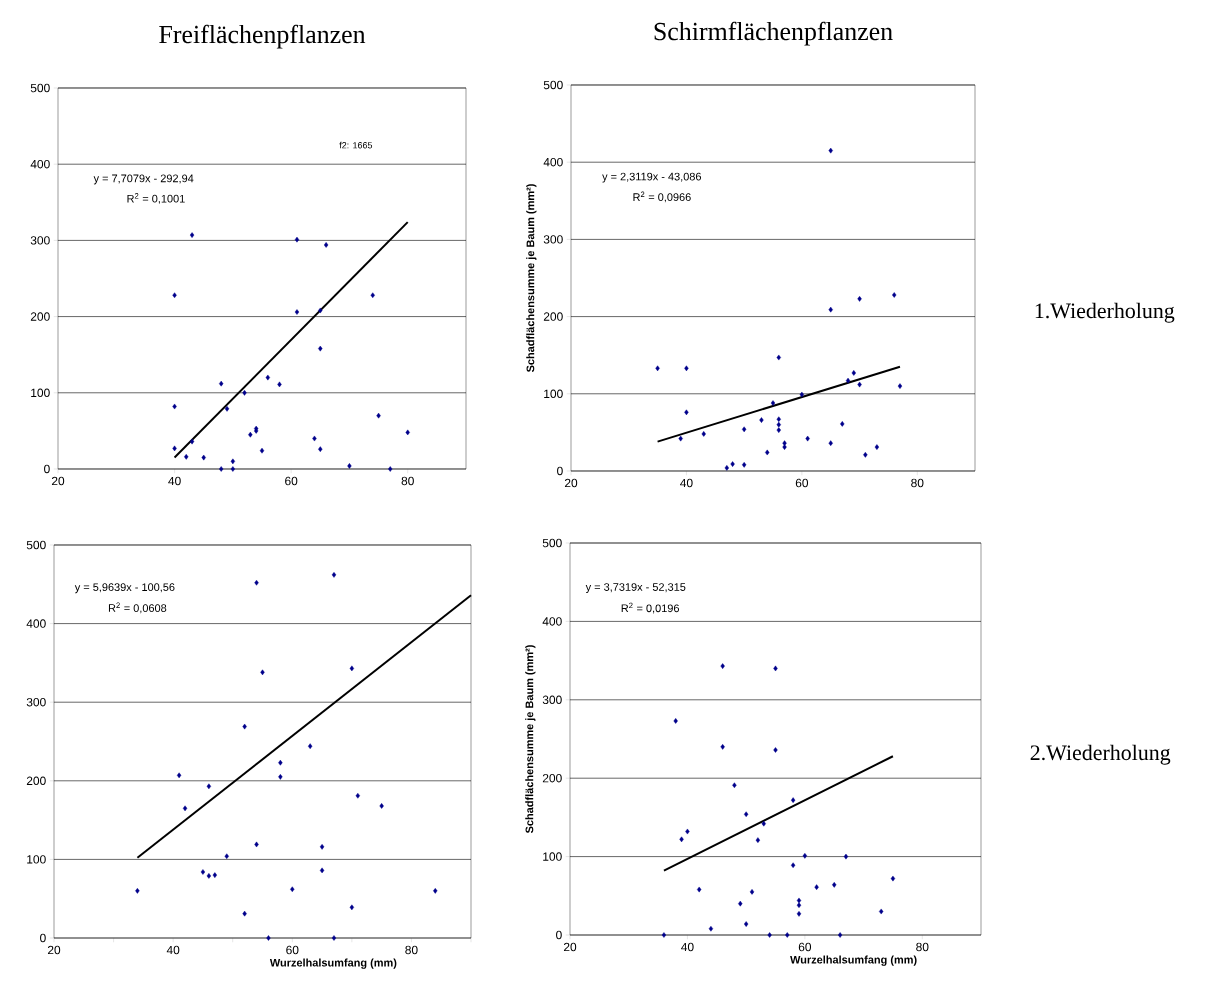  I want to click on annotation: f2: 1665, so click(356, 145).